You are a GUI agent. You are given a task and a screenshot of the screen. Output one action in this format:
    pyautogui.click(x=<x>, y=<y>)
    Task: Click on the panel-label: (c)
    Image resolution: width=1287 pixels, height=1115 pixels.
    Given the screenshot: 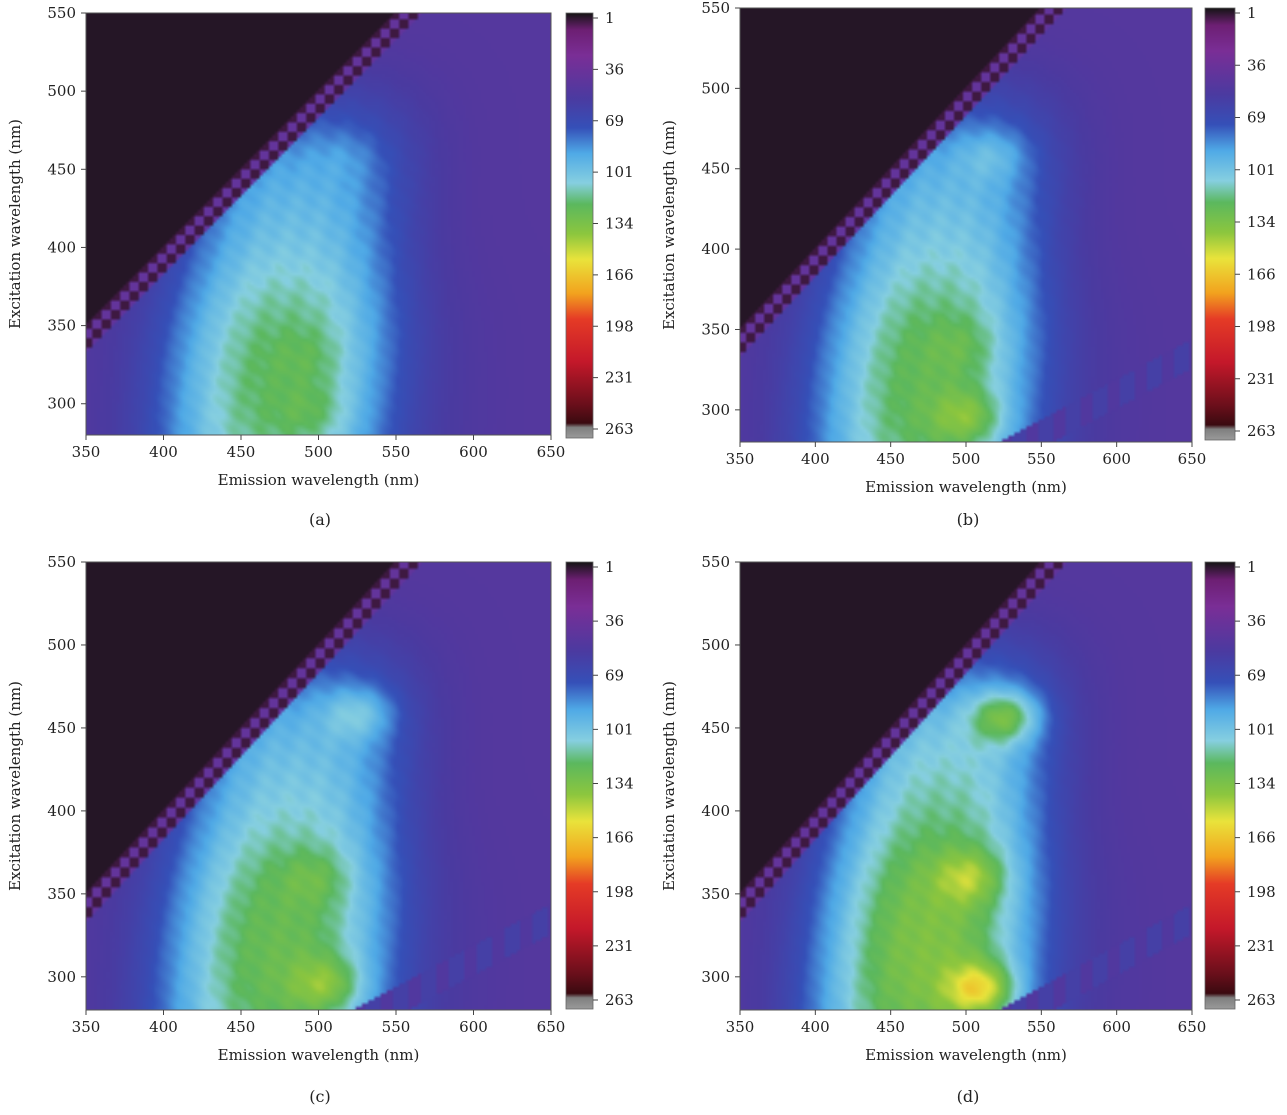 What is the action you would take?
    pyautogui.click(x=319, y=1096)
    